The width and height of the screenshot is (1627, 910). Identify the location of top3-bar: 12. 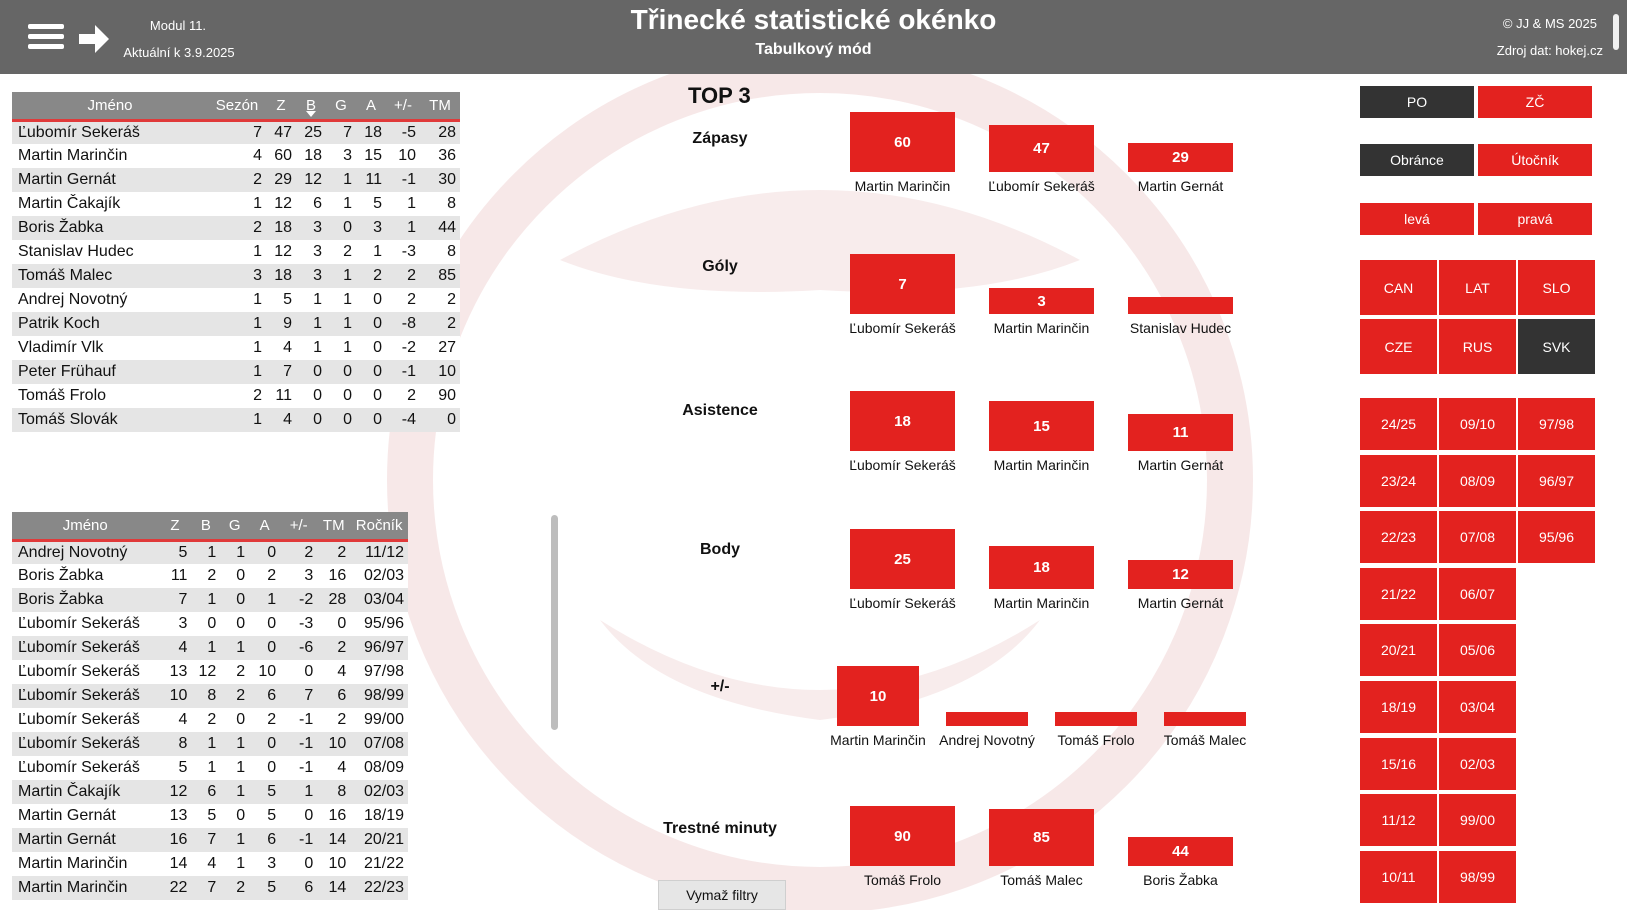
(1180, 574).